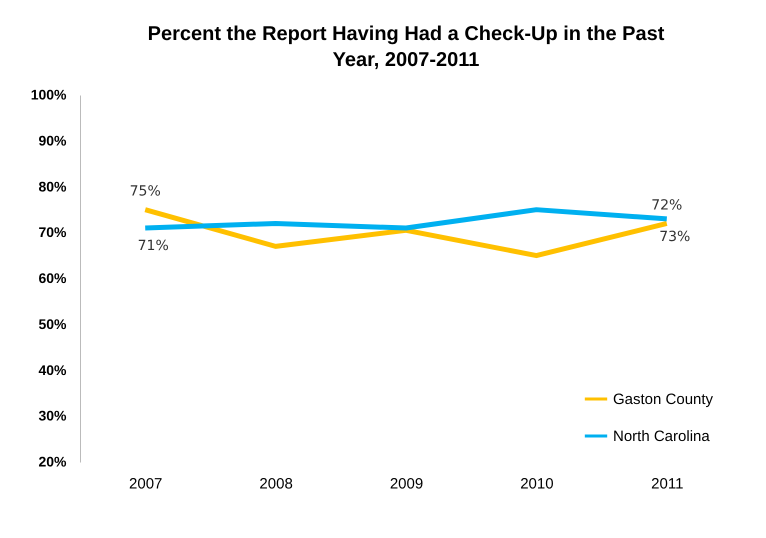 The height and width of the screenshot is (538, 766). Describe the element at coordinates (674, 236) in the screenshot. I see `data-label: 73%` at that location.